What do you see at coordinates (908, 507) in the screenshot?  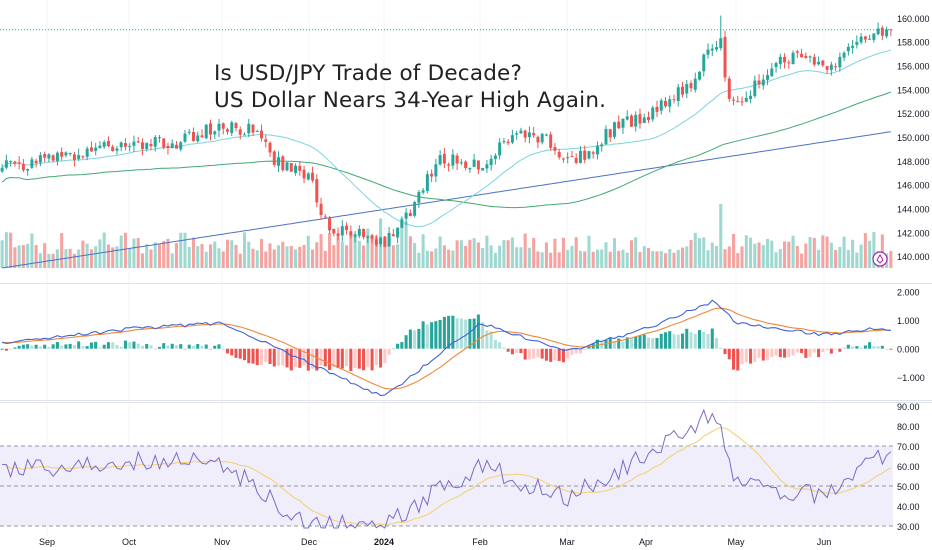 I see `rsi-tick-label: 40.00` at bounding box center [908, 507].